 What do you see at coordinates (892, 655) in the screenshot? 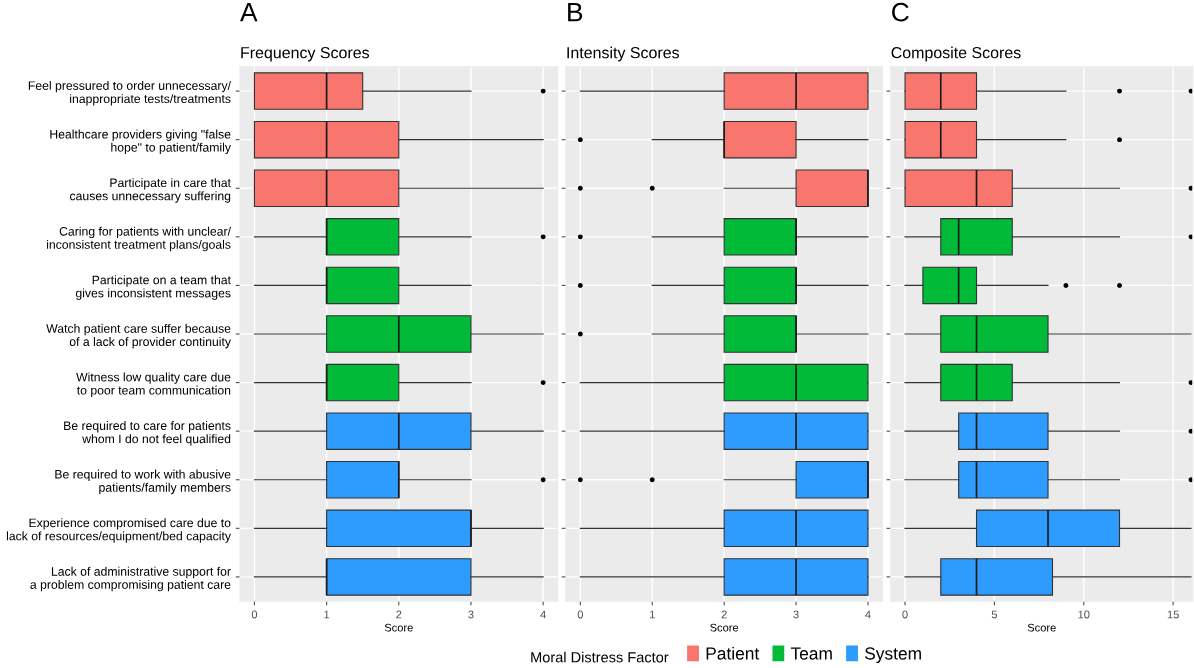
I see `legend-label: System` at bounding box center [892, 655].